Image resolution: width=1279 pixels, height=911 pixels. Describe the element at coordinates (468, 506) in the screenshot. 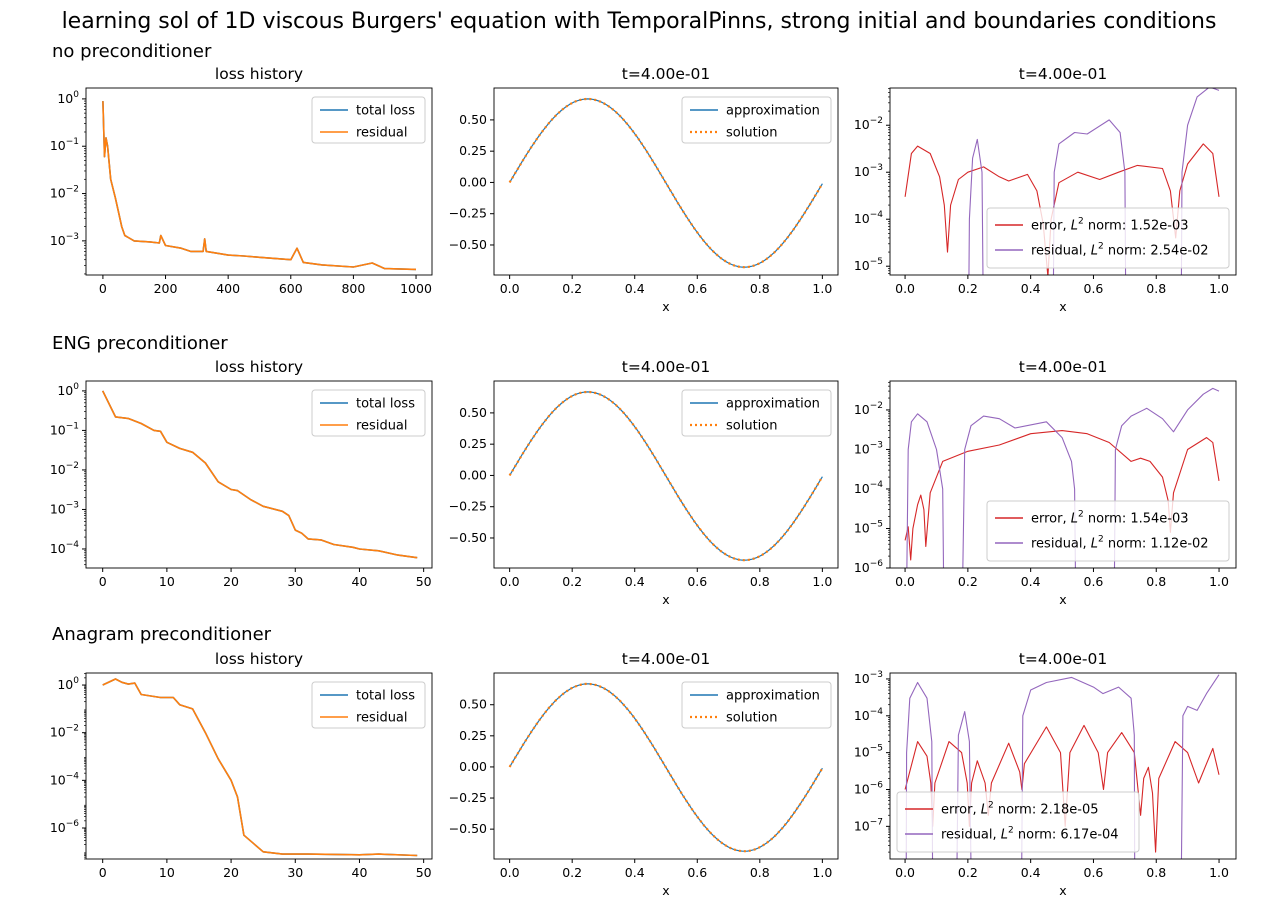

I see `y-tick-label: −0.25` at that location.